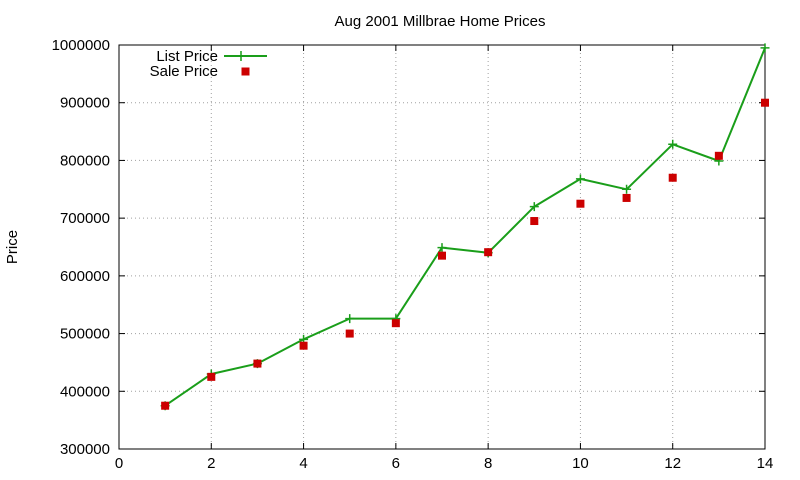 This screenshot has width=800, height=480. Describe the element at coordinates (440, 21) in the screenshot. I see `chart-title: Aug 2001 Millbrae Home Prices` at that location.